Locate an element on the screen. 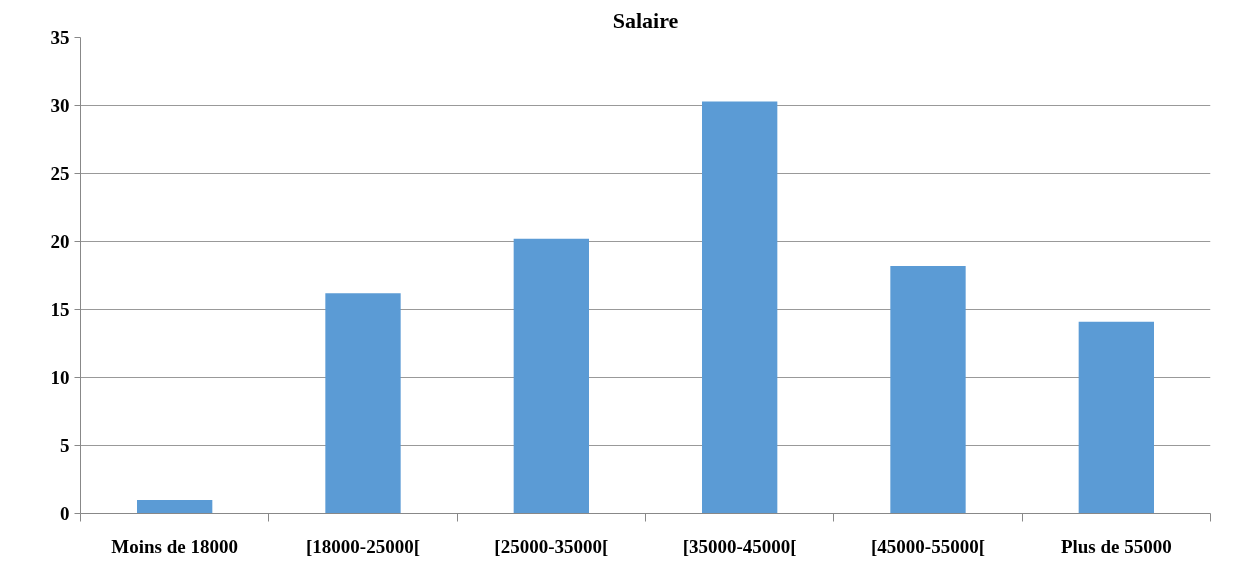 The width and height of the screenshot is (1233, 581). x-tick-label: Plus de 55000 is located at coordinates (1116, 546).